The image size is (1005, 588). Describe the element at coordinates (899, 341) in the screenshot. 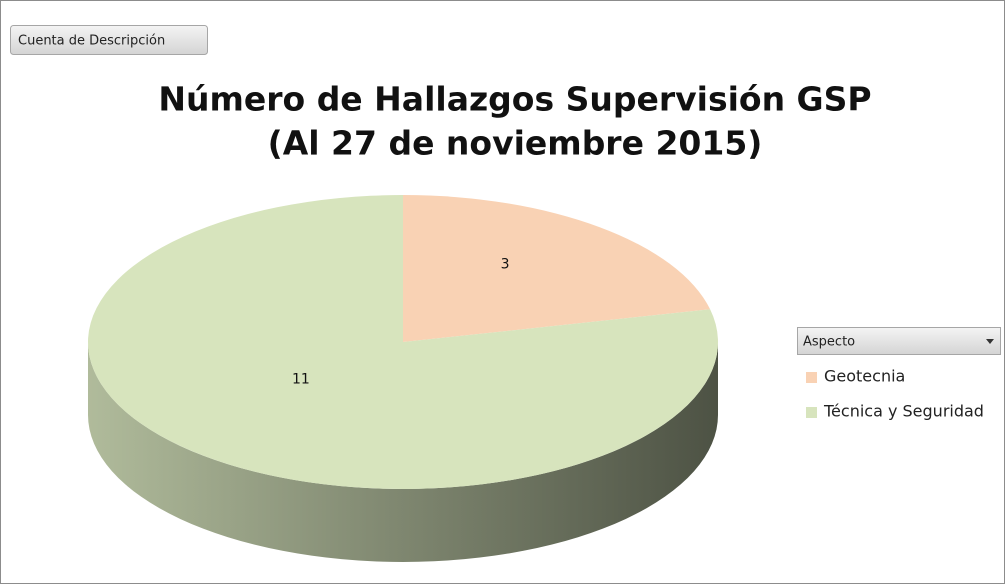

I see `legend-filter: Aspecto` at that location.